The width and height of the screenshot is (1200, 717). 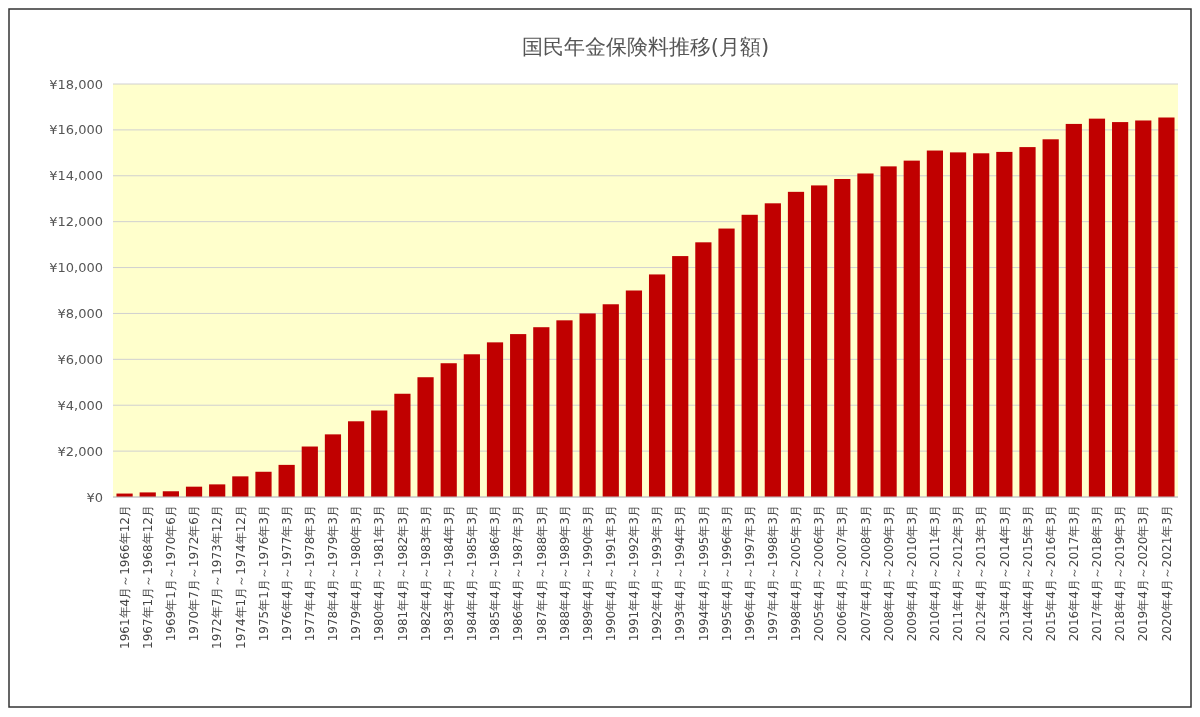 I want to click on x-tick-label: 2008年4月～2009年3月, so click(x=888, y=573).